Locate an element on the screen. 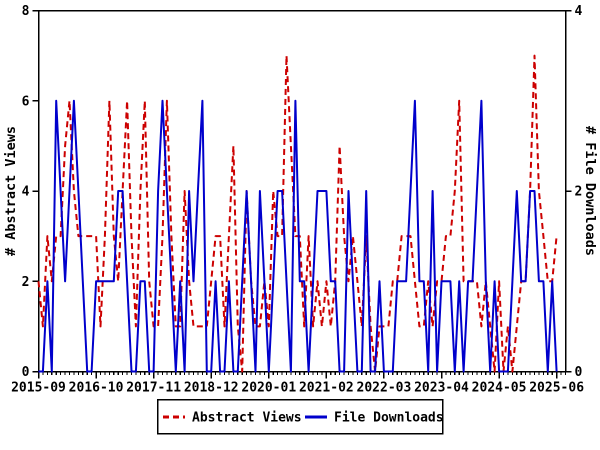 Image resolution: width=600 pixels, height=450 pixels. x-axis-tick-label: 2022-03 is located at coordinates (384, 388).